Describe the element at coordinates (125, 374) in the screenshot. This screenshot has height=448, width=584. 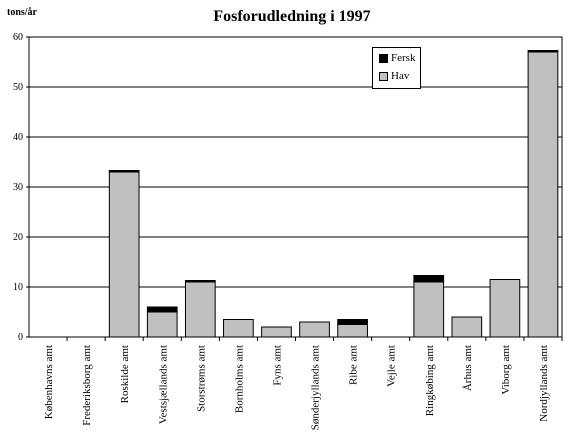
I see `category-label: Roskilde amt` at that location.